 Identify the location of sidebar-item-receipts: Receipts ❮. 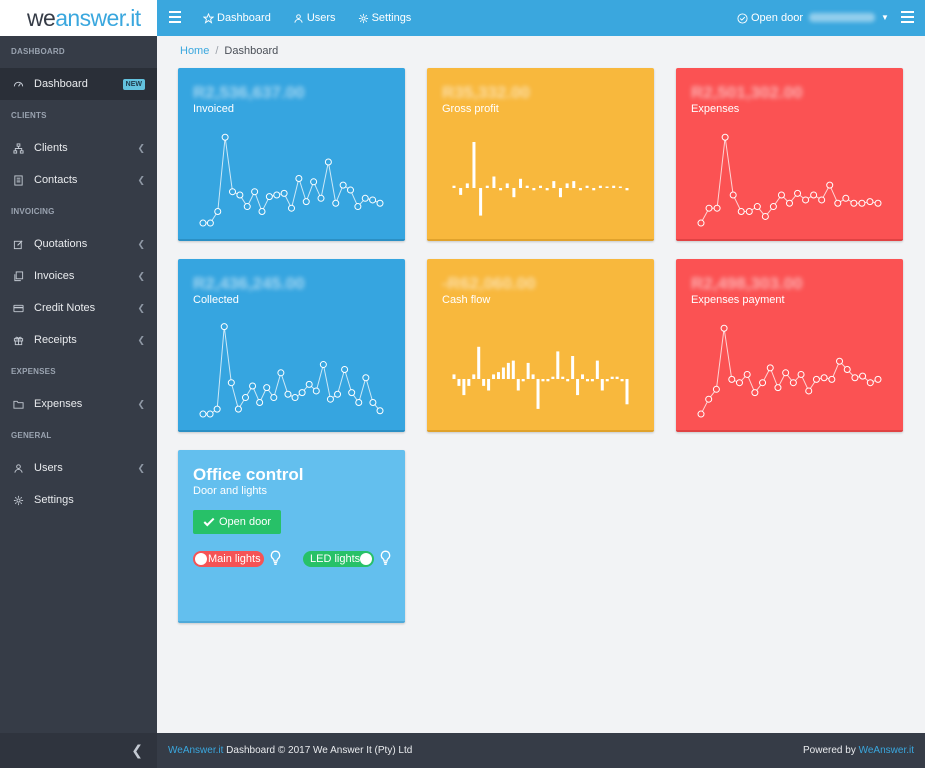
(78, 340).